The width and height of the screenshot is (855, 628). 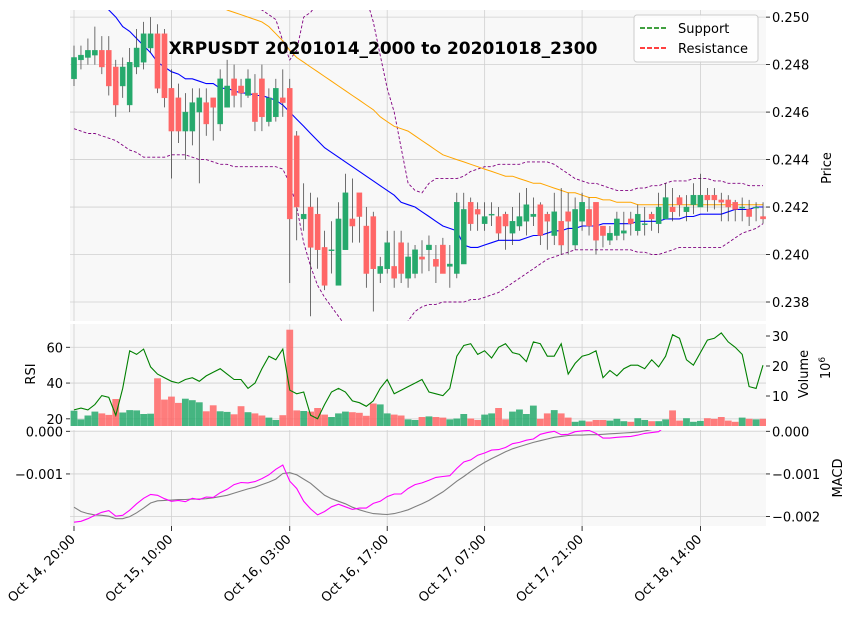 I want to click on x-tick-label-4: Oct 17, 07:00, so click(x=452, y=568).